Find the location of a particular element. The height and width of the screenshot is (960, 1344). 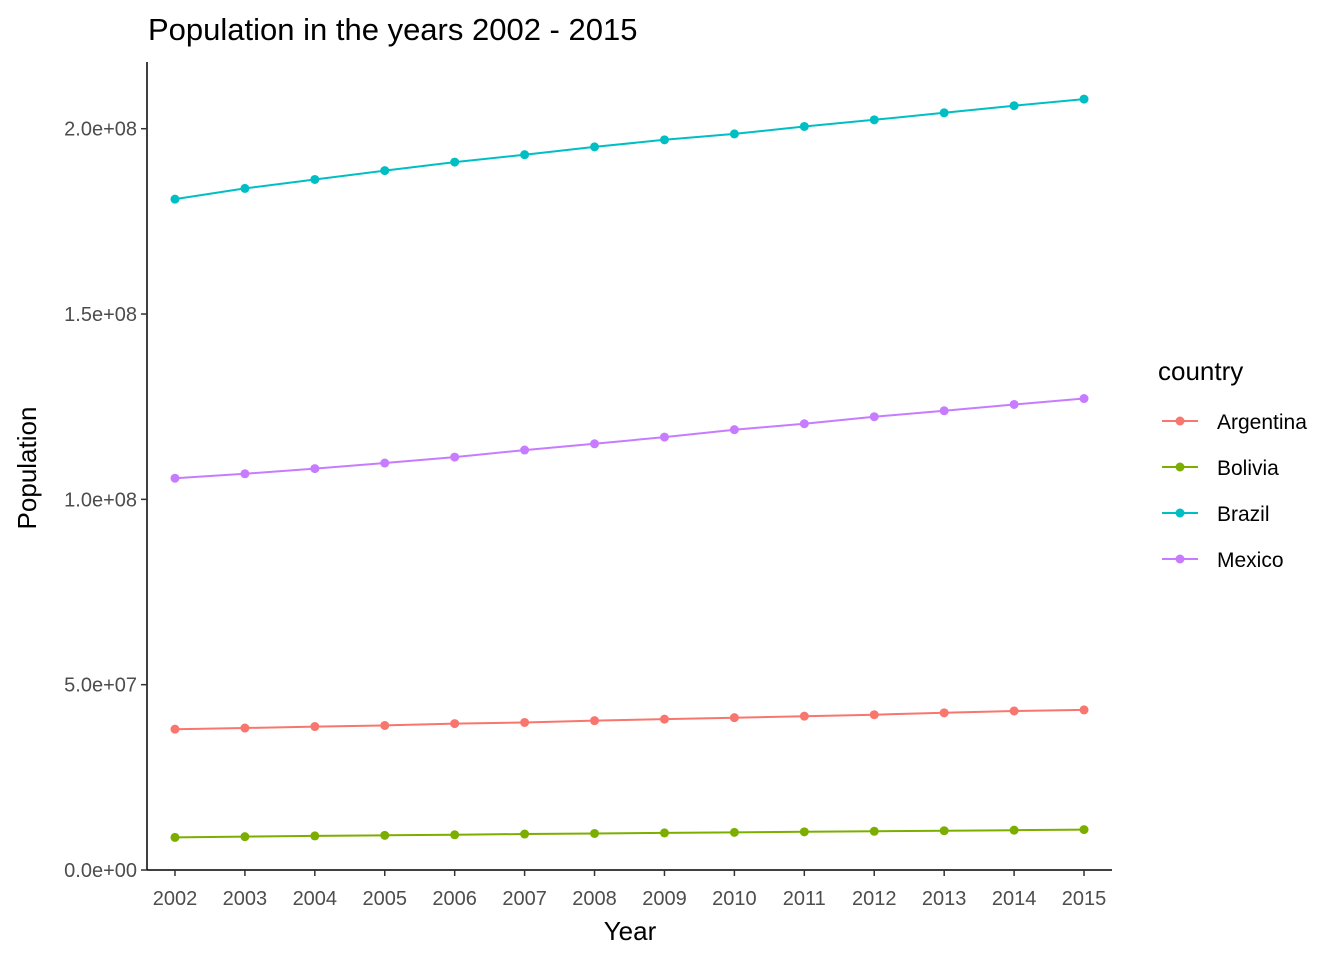

x-tick-label: 2002 is located at coordinates (175, 899).